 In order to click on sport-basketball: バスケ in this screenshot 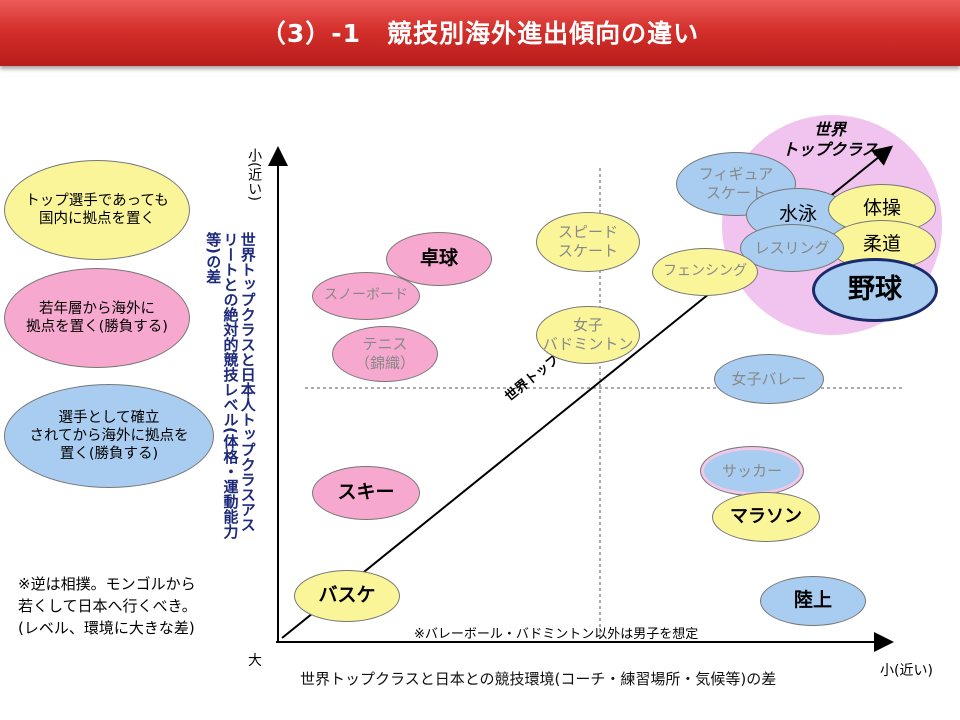, I will do `click(347, 596)`.